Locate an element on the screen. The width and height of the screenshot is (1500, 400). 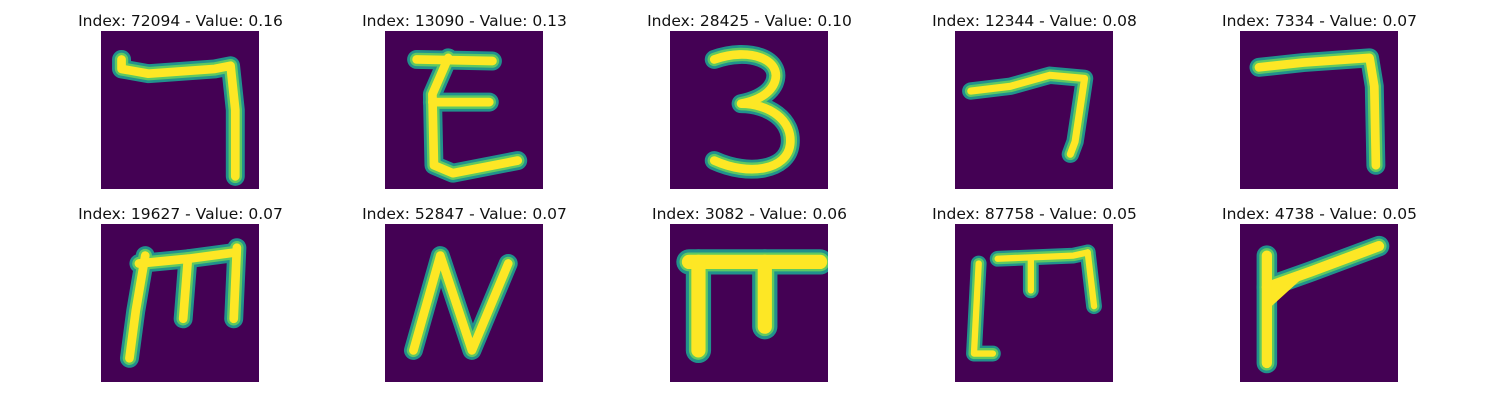
panel-8: Index: 3082 - Value: 0.06 is located at coordinates (749, 294).